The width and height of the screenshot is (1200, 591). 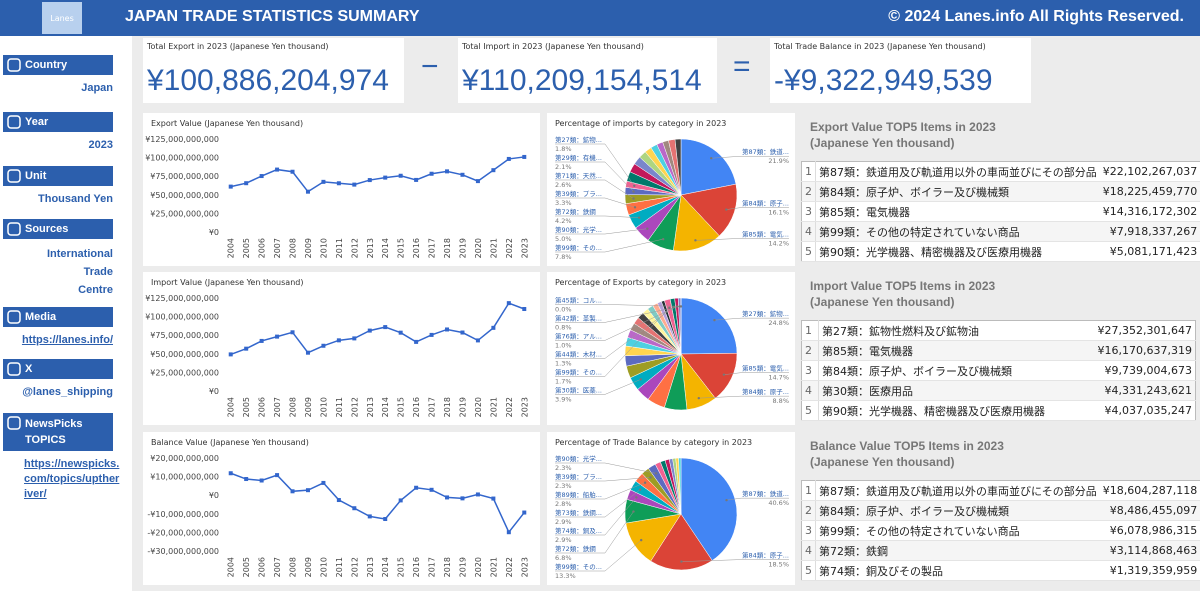 I want to click on y-tick-label: ¥25,000,000,000, so click(x=184, y=372).